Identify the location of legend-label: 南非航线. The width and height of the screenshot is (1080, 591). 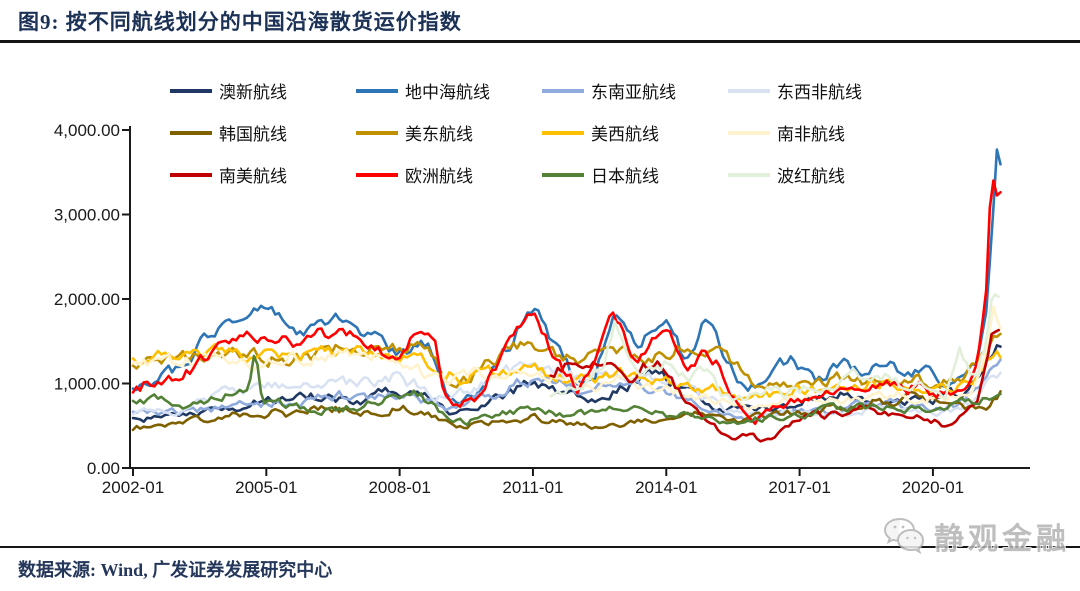
(811, 134).